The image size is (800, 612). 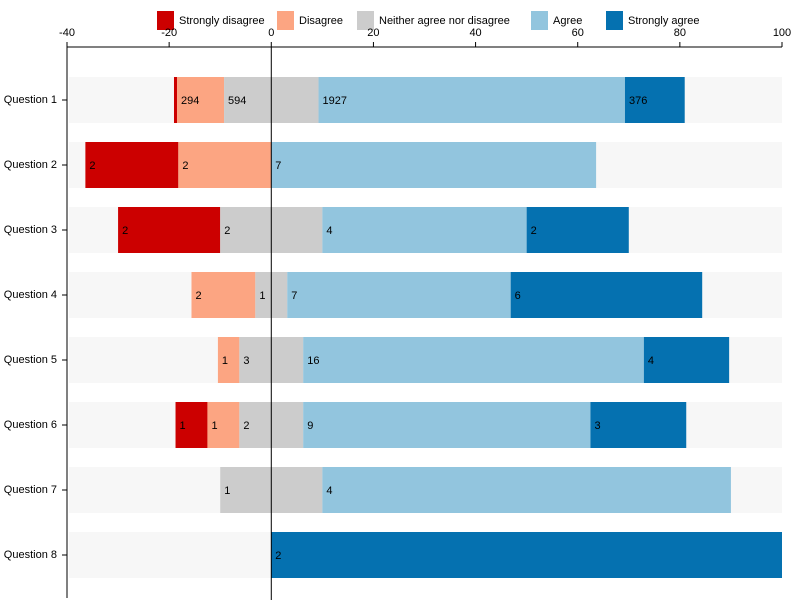 I want to click on x-tick-label: -20, so click(x=169, y=33).